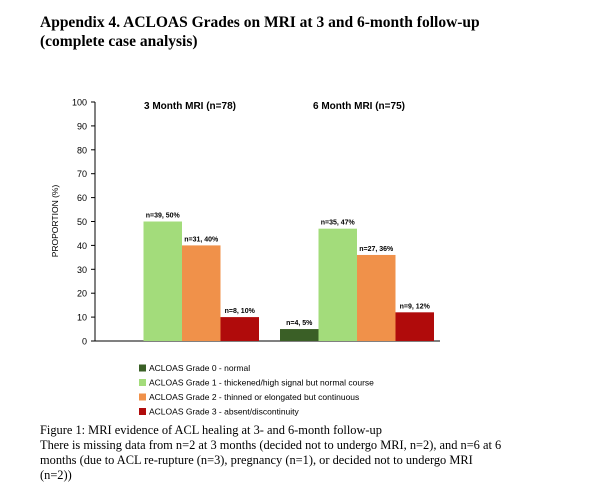 The height and width of the screenshot is (501, 610). I want to click on y-tick-label-40: 40, so click(82, 246).